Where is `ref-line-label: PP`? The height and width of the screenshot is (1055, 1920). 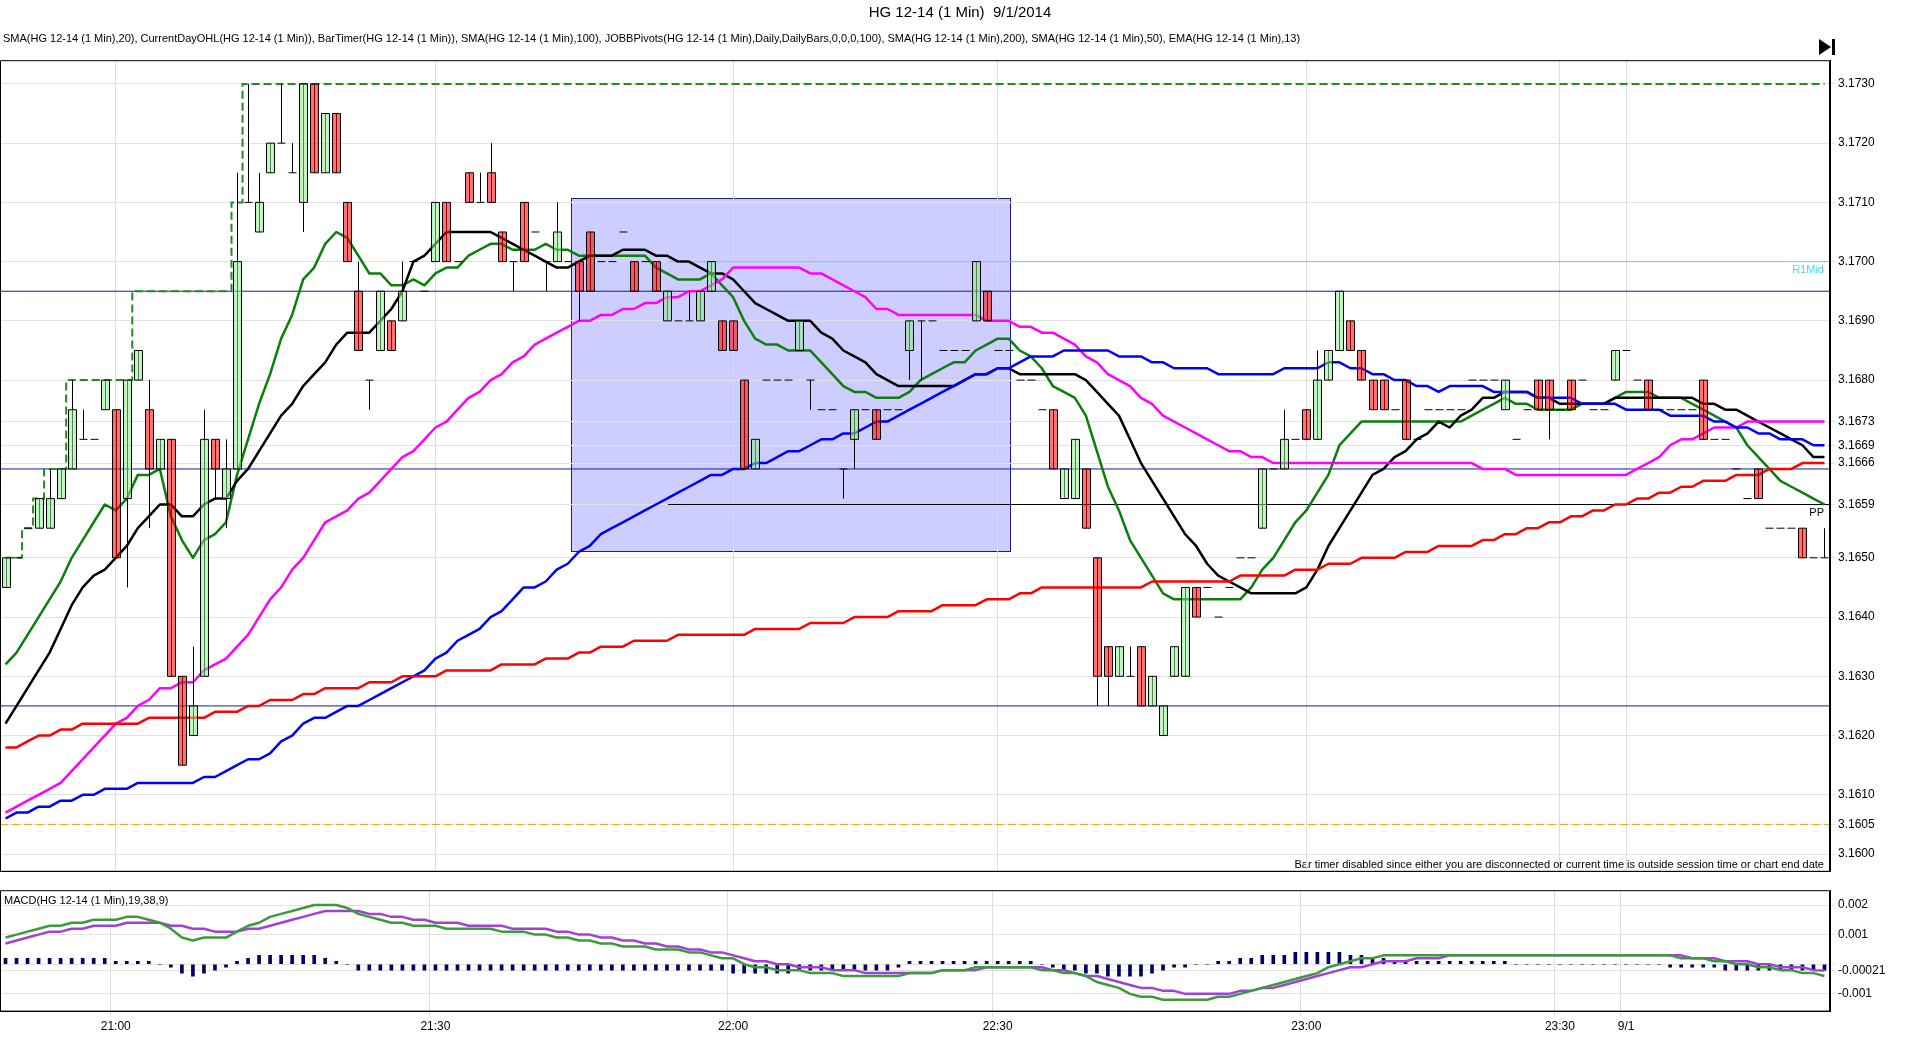 ref-line-label: PP is located at coordinates (1816, 512).